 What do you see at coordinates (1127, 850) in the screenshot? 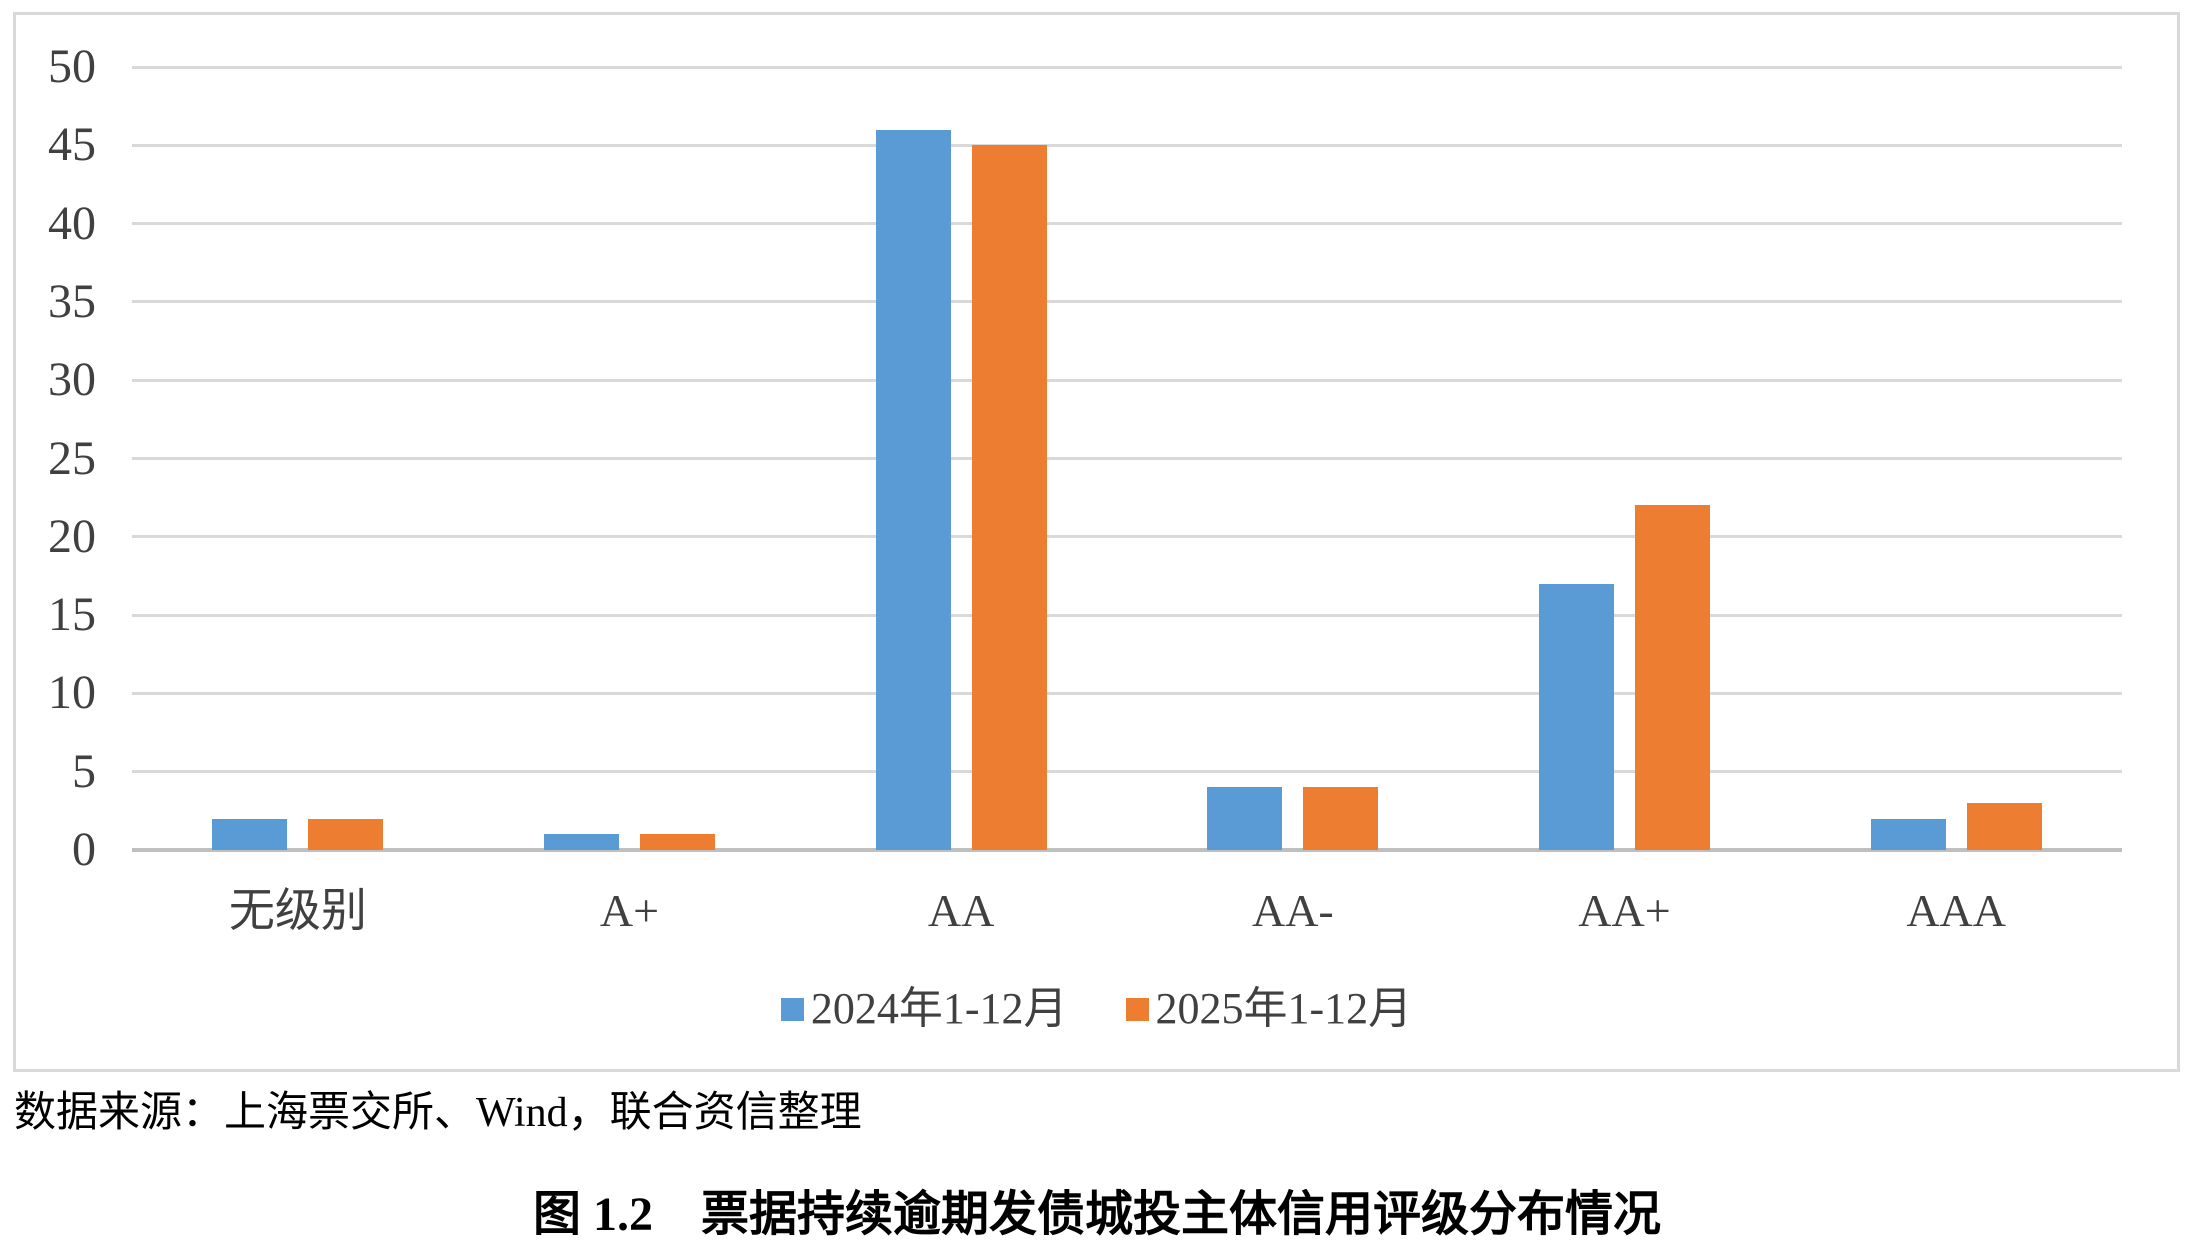
I see `x-axis-line` at bounding box center [1127, 850].